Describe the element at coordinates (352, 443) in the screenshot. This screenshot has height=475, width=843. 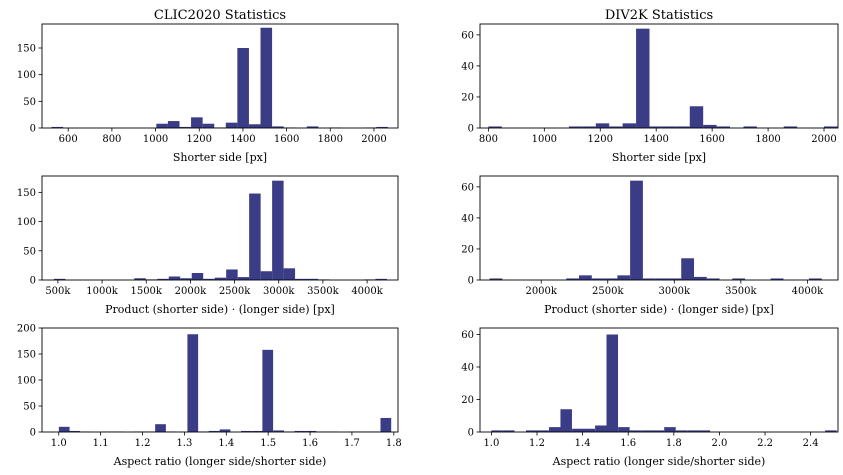
I see `x-tick-label: 1.7` at that location.